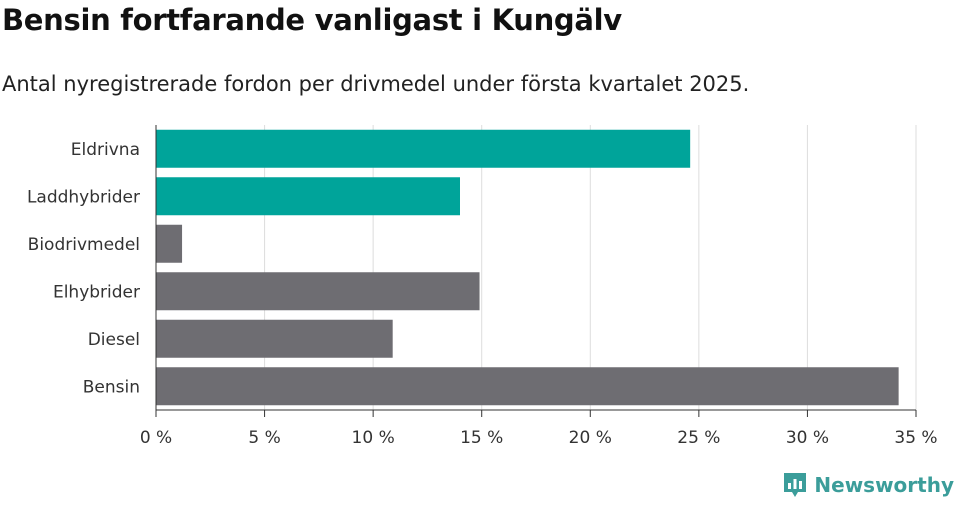  Describe the element at coordinates (481, 438) in the screenshot. I see `x-tick-label: 15 %` at that location.